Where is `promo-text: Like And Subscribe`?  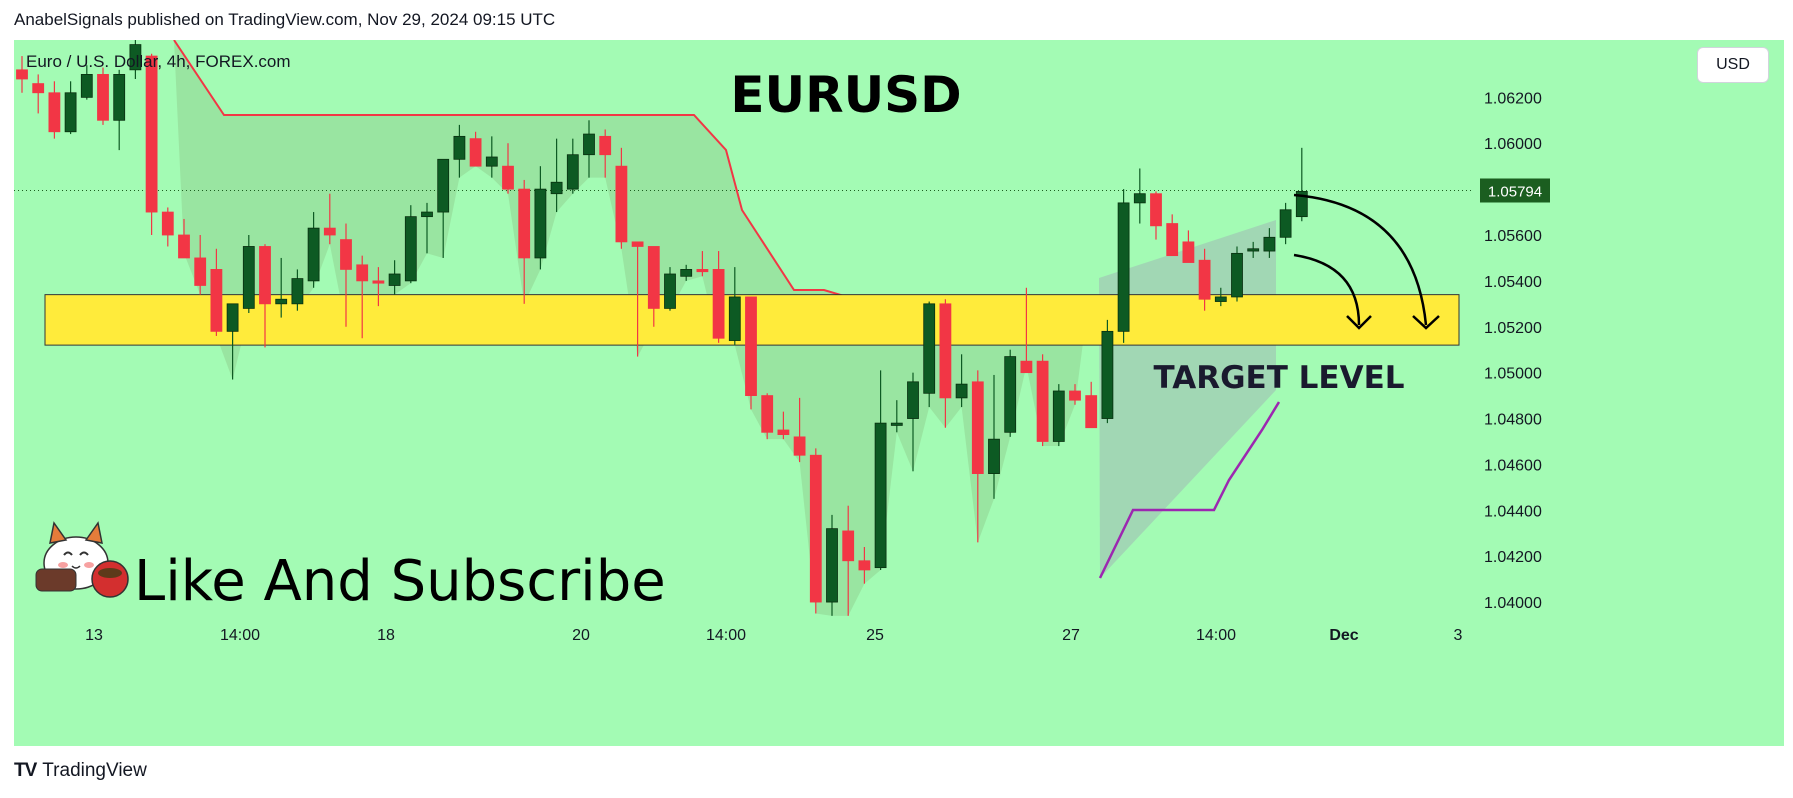
promo-text: Like And Subscribe is located at coordinates (400, 581).